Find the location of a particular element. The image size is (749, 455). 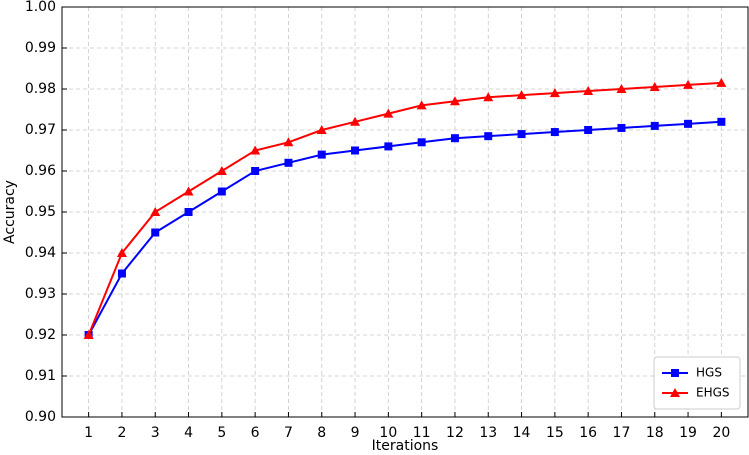

x-tick-label: 20 is located at coordinates (721, 433).